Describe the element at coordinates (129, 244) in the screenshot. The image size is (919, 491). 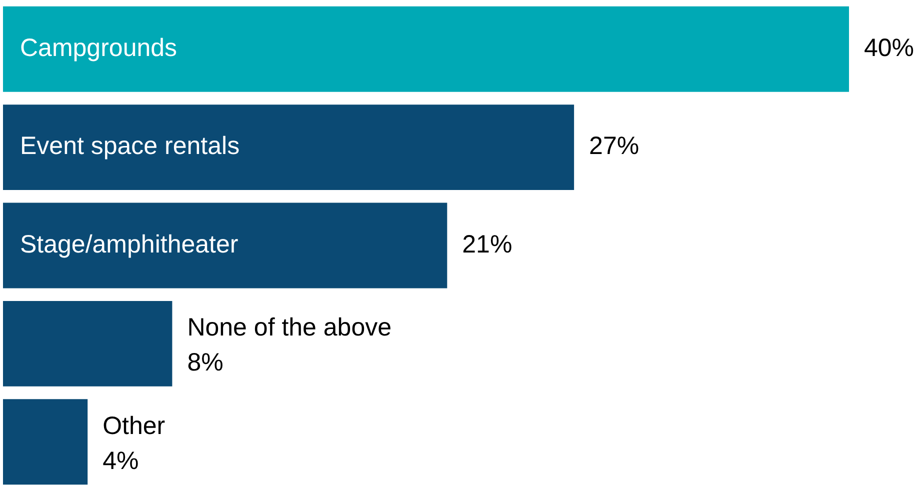
I see `y-tick-label: Stage/amphitheater` at that location.